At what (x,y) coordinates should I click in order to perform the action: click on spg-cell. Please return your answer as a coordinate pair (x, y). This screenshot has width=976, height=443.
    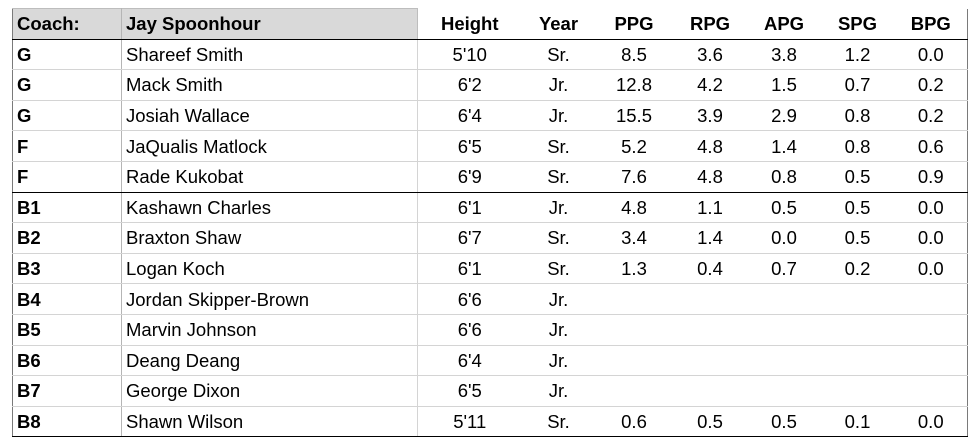
    Looking at the image, I should click on (857, 391).